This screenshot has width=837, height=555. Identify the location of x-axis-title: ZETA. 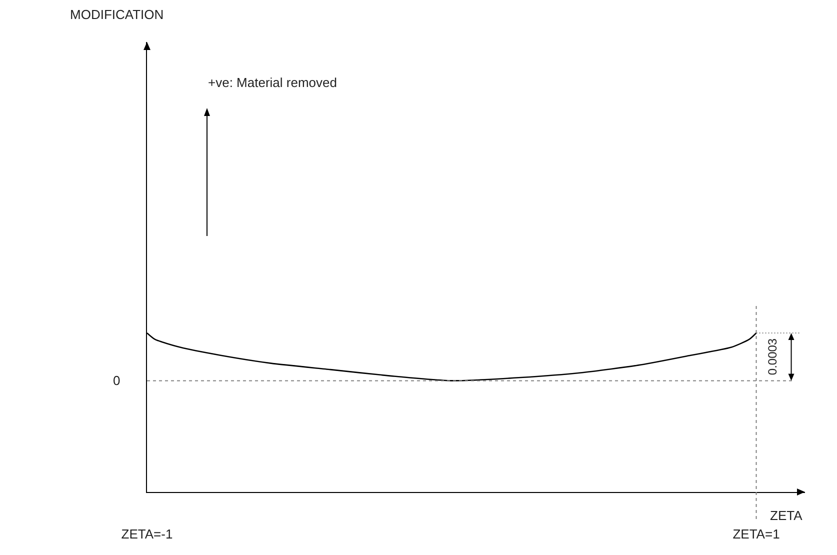
(786, 515).